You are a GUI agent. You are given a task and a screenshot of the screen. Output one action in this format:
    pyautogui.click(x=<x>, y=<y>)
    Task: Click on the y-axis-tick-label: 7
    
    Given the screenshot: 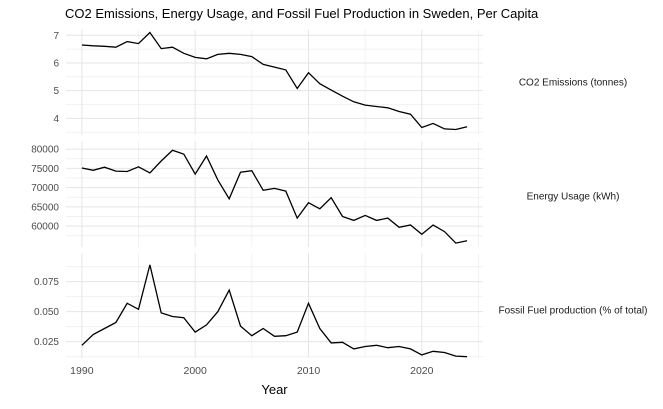 What is the action you would take?
    pyautogui.click(x=56, y=36)
    